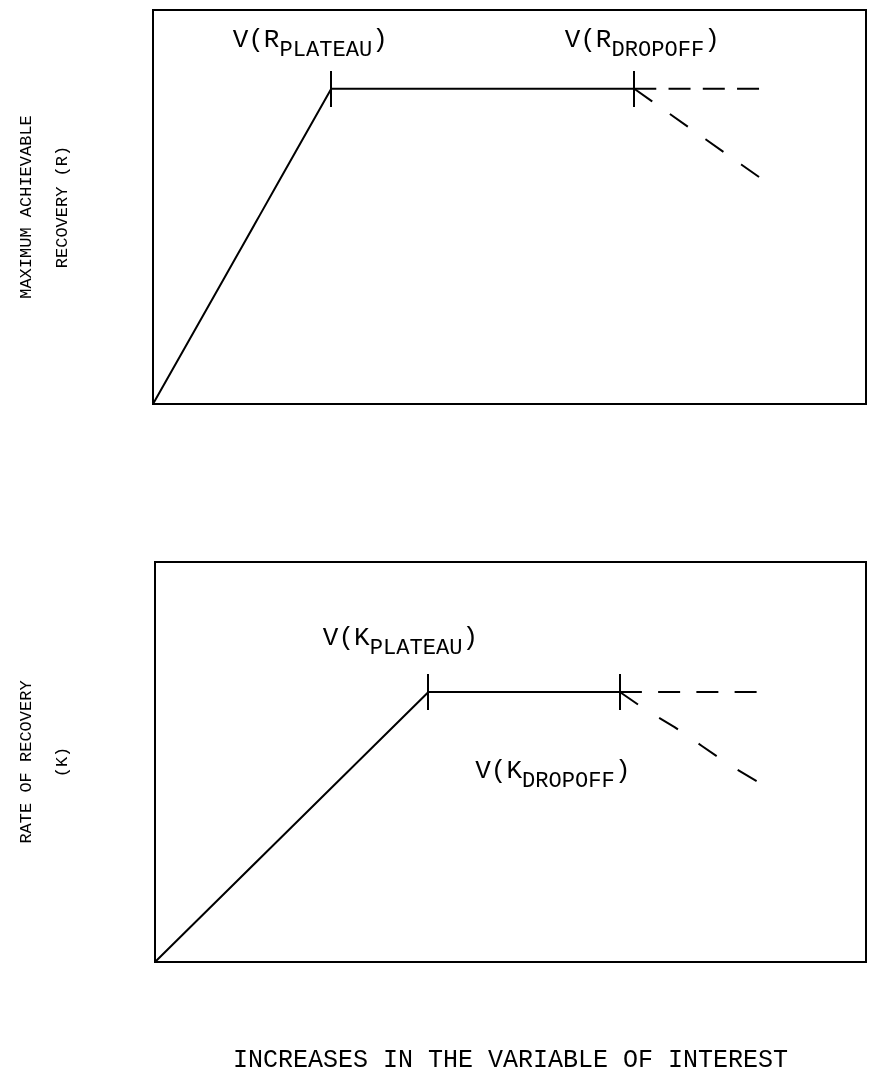 This screenshot has height=1074, width=869. What do you see at coordinates (44, 762) in the screenshot?
I see `y-axis-title: RATE OF RECOVERY (K)` at bounding box center [44, 762].